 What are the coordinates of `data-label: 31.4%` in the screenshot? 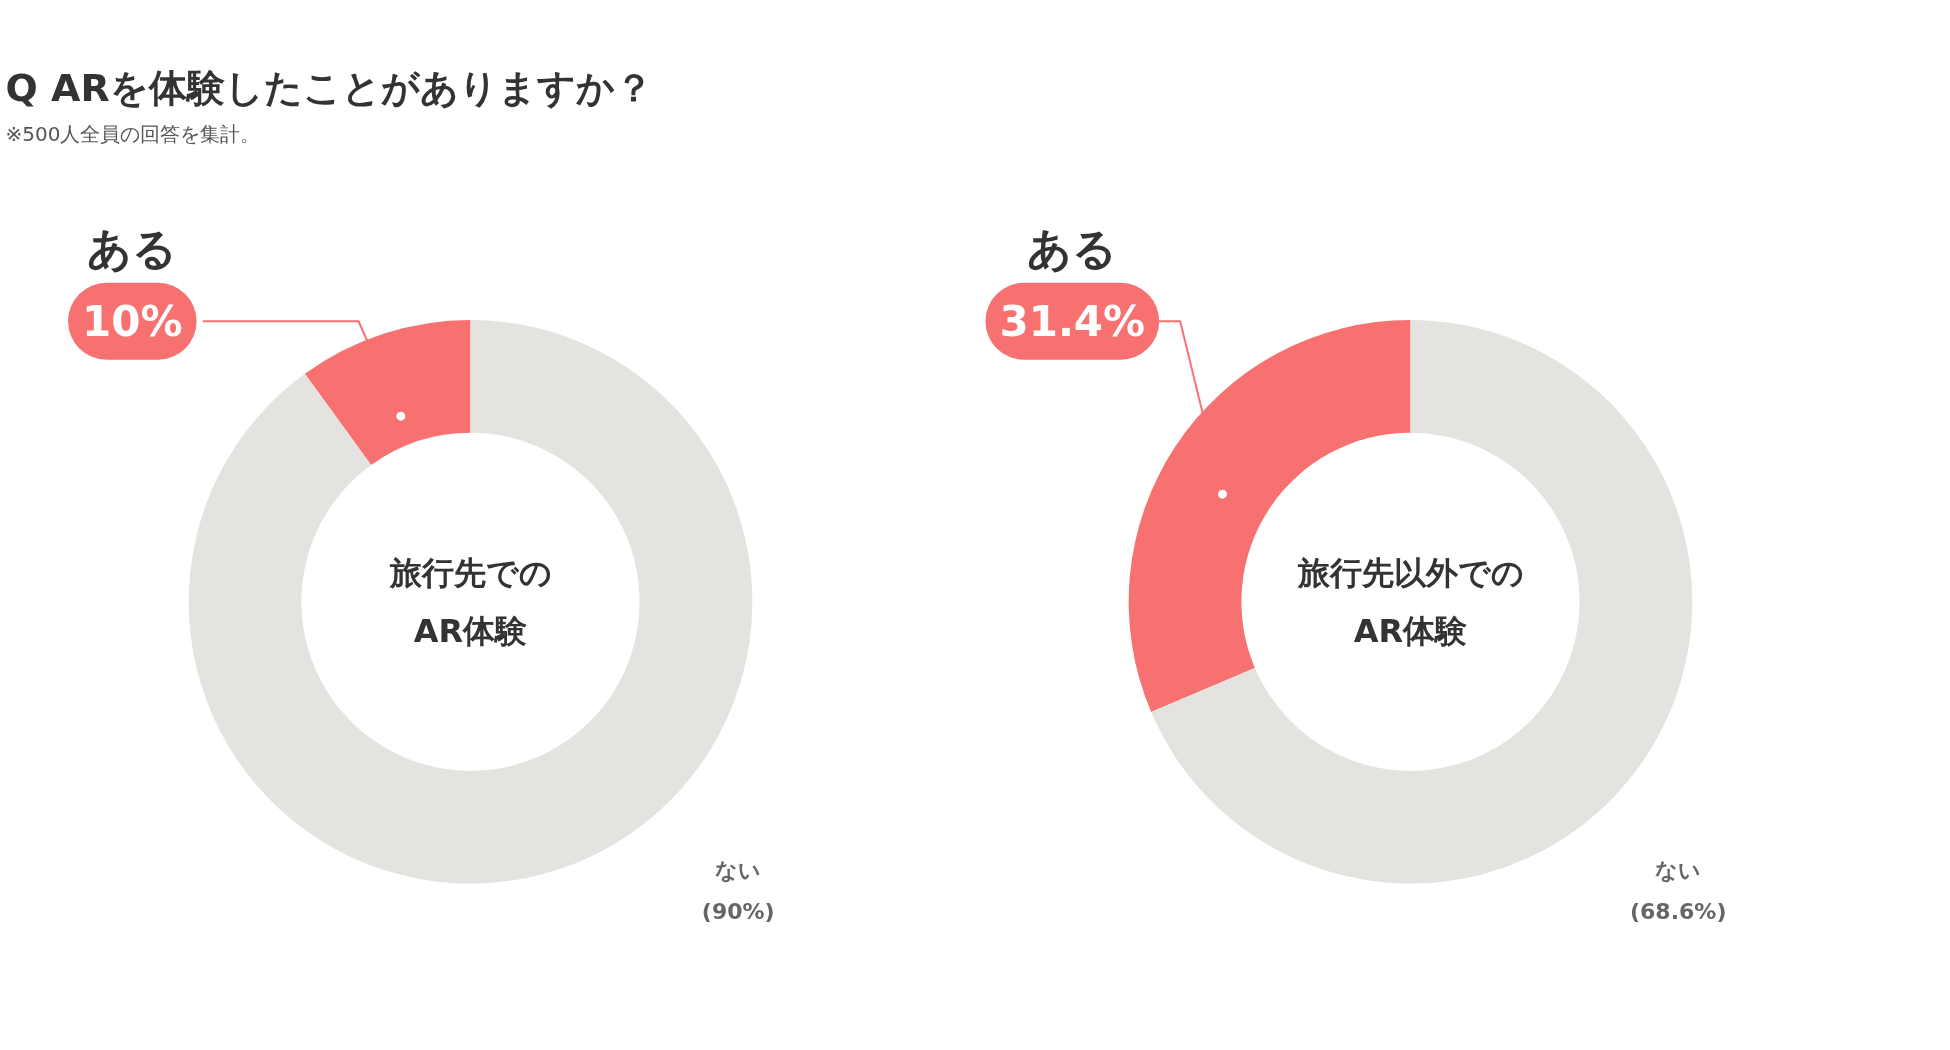 It's located at (1072, 321).